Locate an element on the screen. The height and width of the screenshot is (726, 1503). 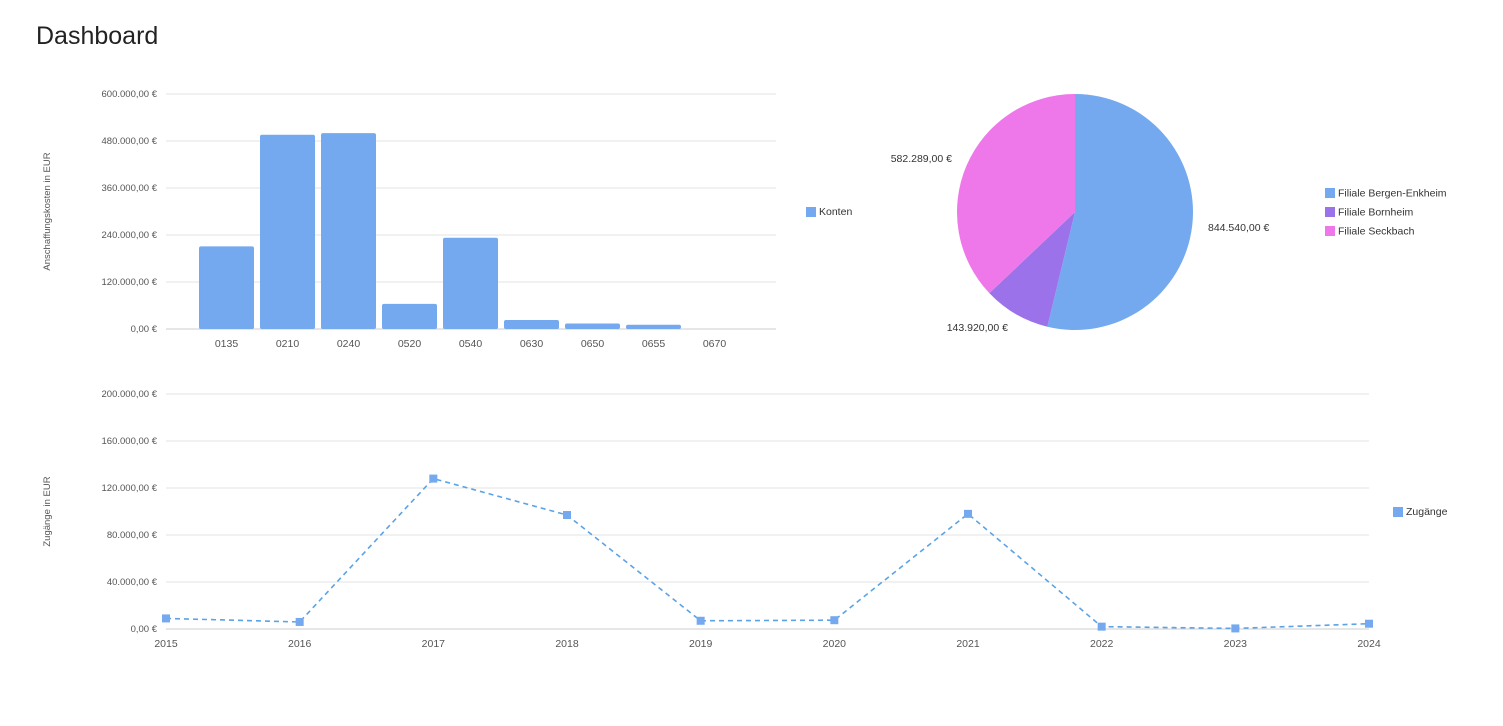
line-x-tick-label: 2024 is located at coordinates (1369, 644).